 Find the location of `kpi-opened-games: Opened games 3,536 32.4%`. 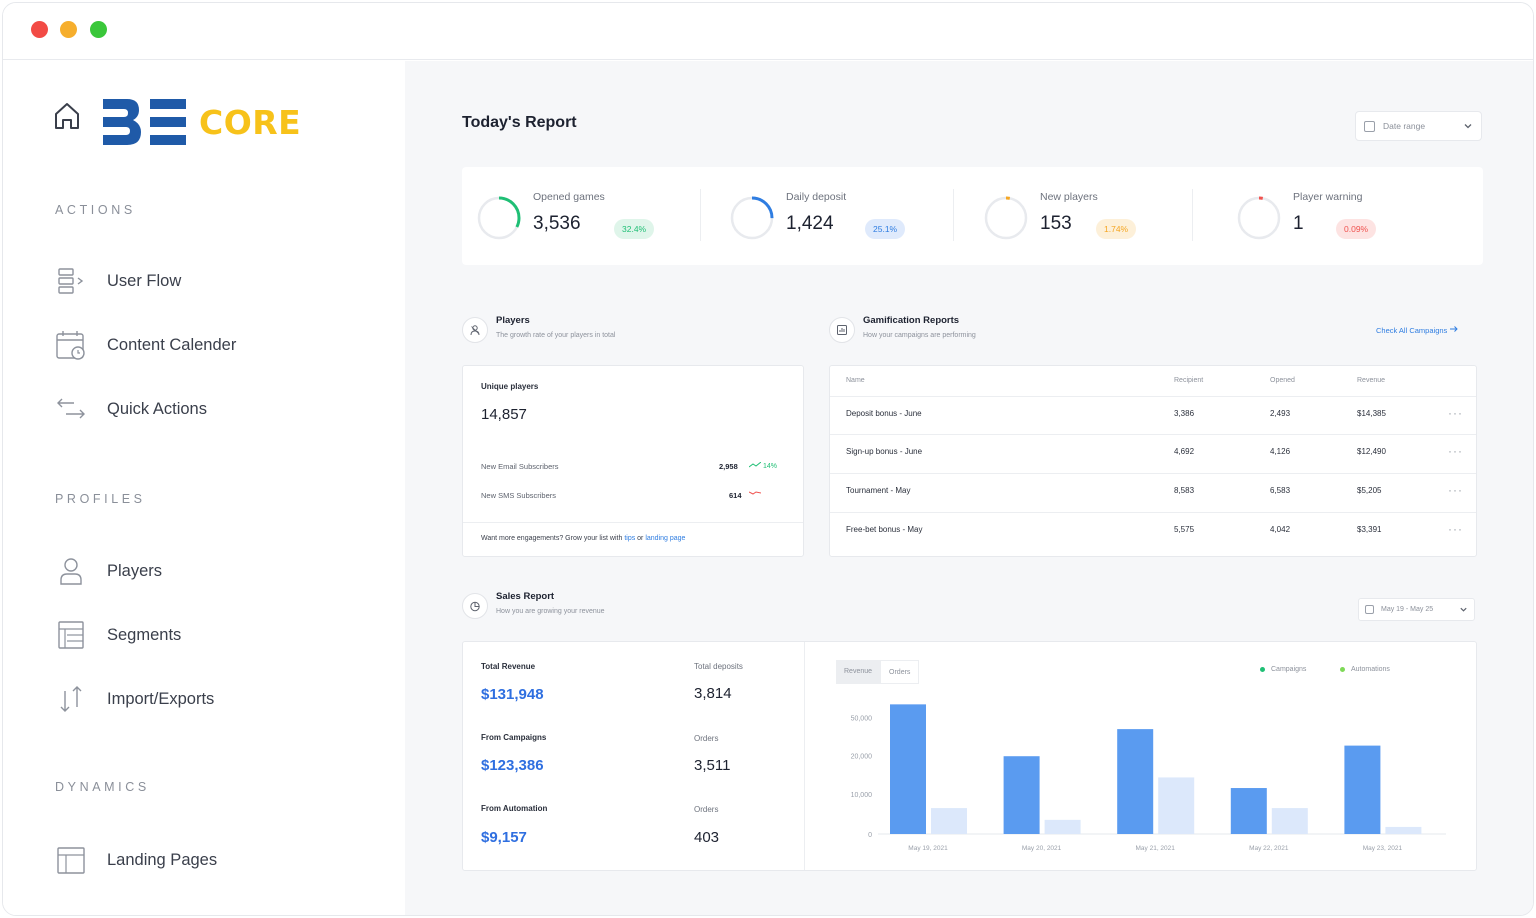

kpi-opened-games: Opened games 3,536 32.4% is located at coordinates (582, 215).